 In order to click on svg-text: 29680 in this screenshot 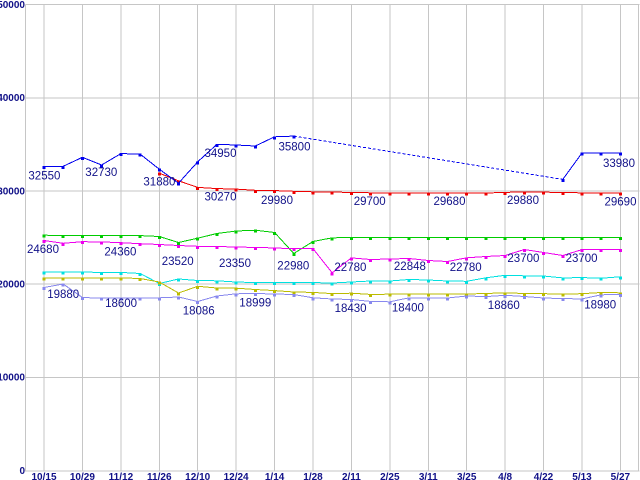, I will do `click(450, 202)`.